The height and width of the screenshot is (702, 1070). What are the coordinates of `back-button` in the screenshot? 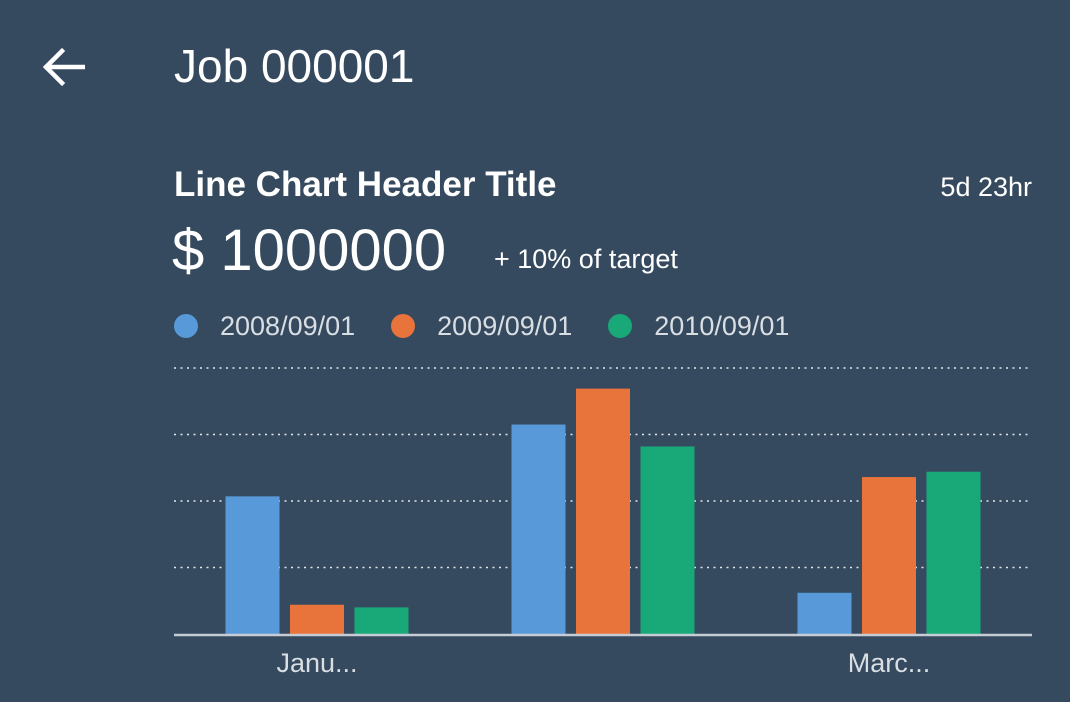 It's located at (63, 67).